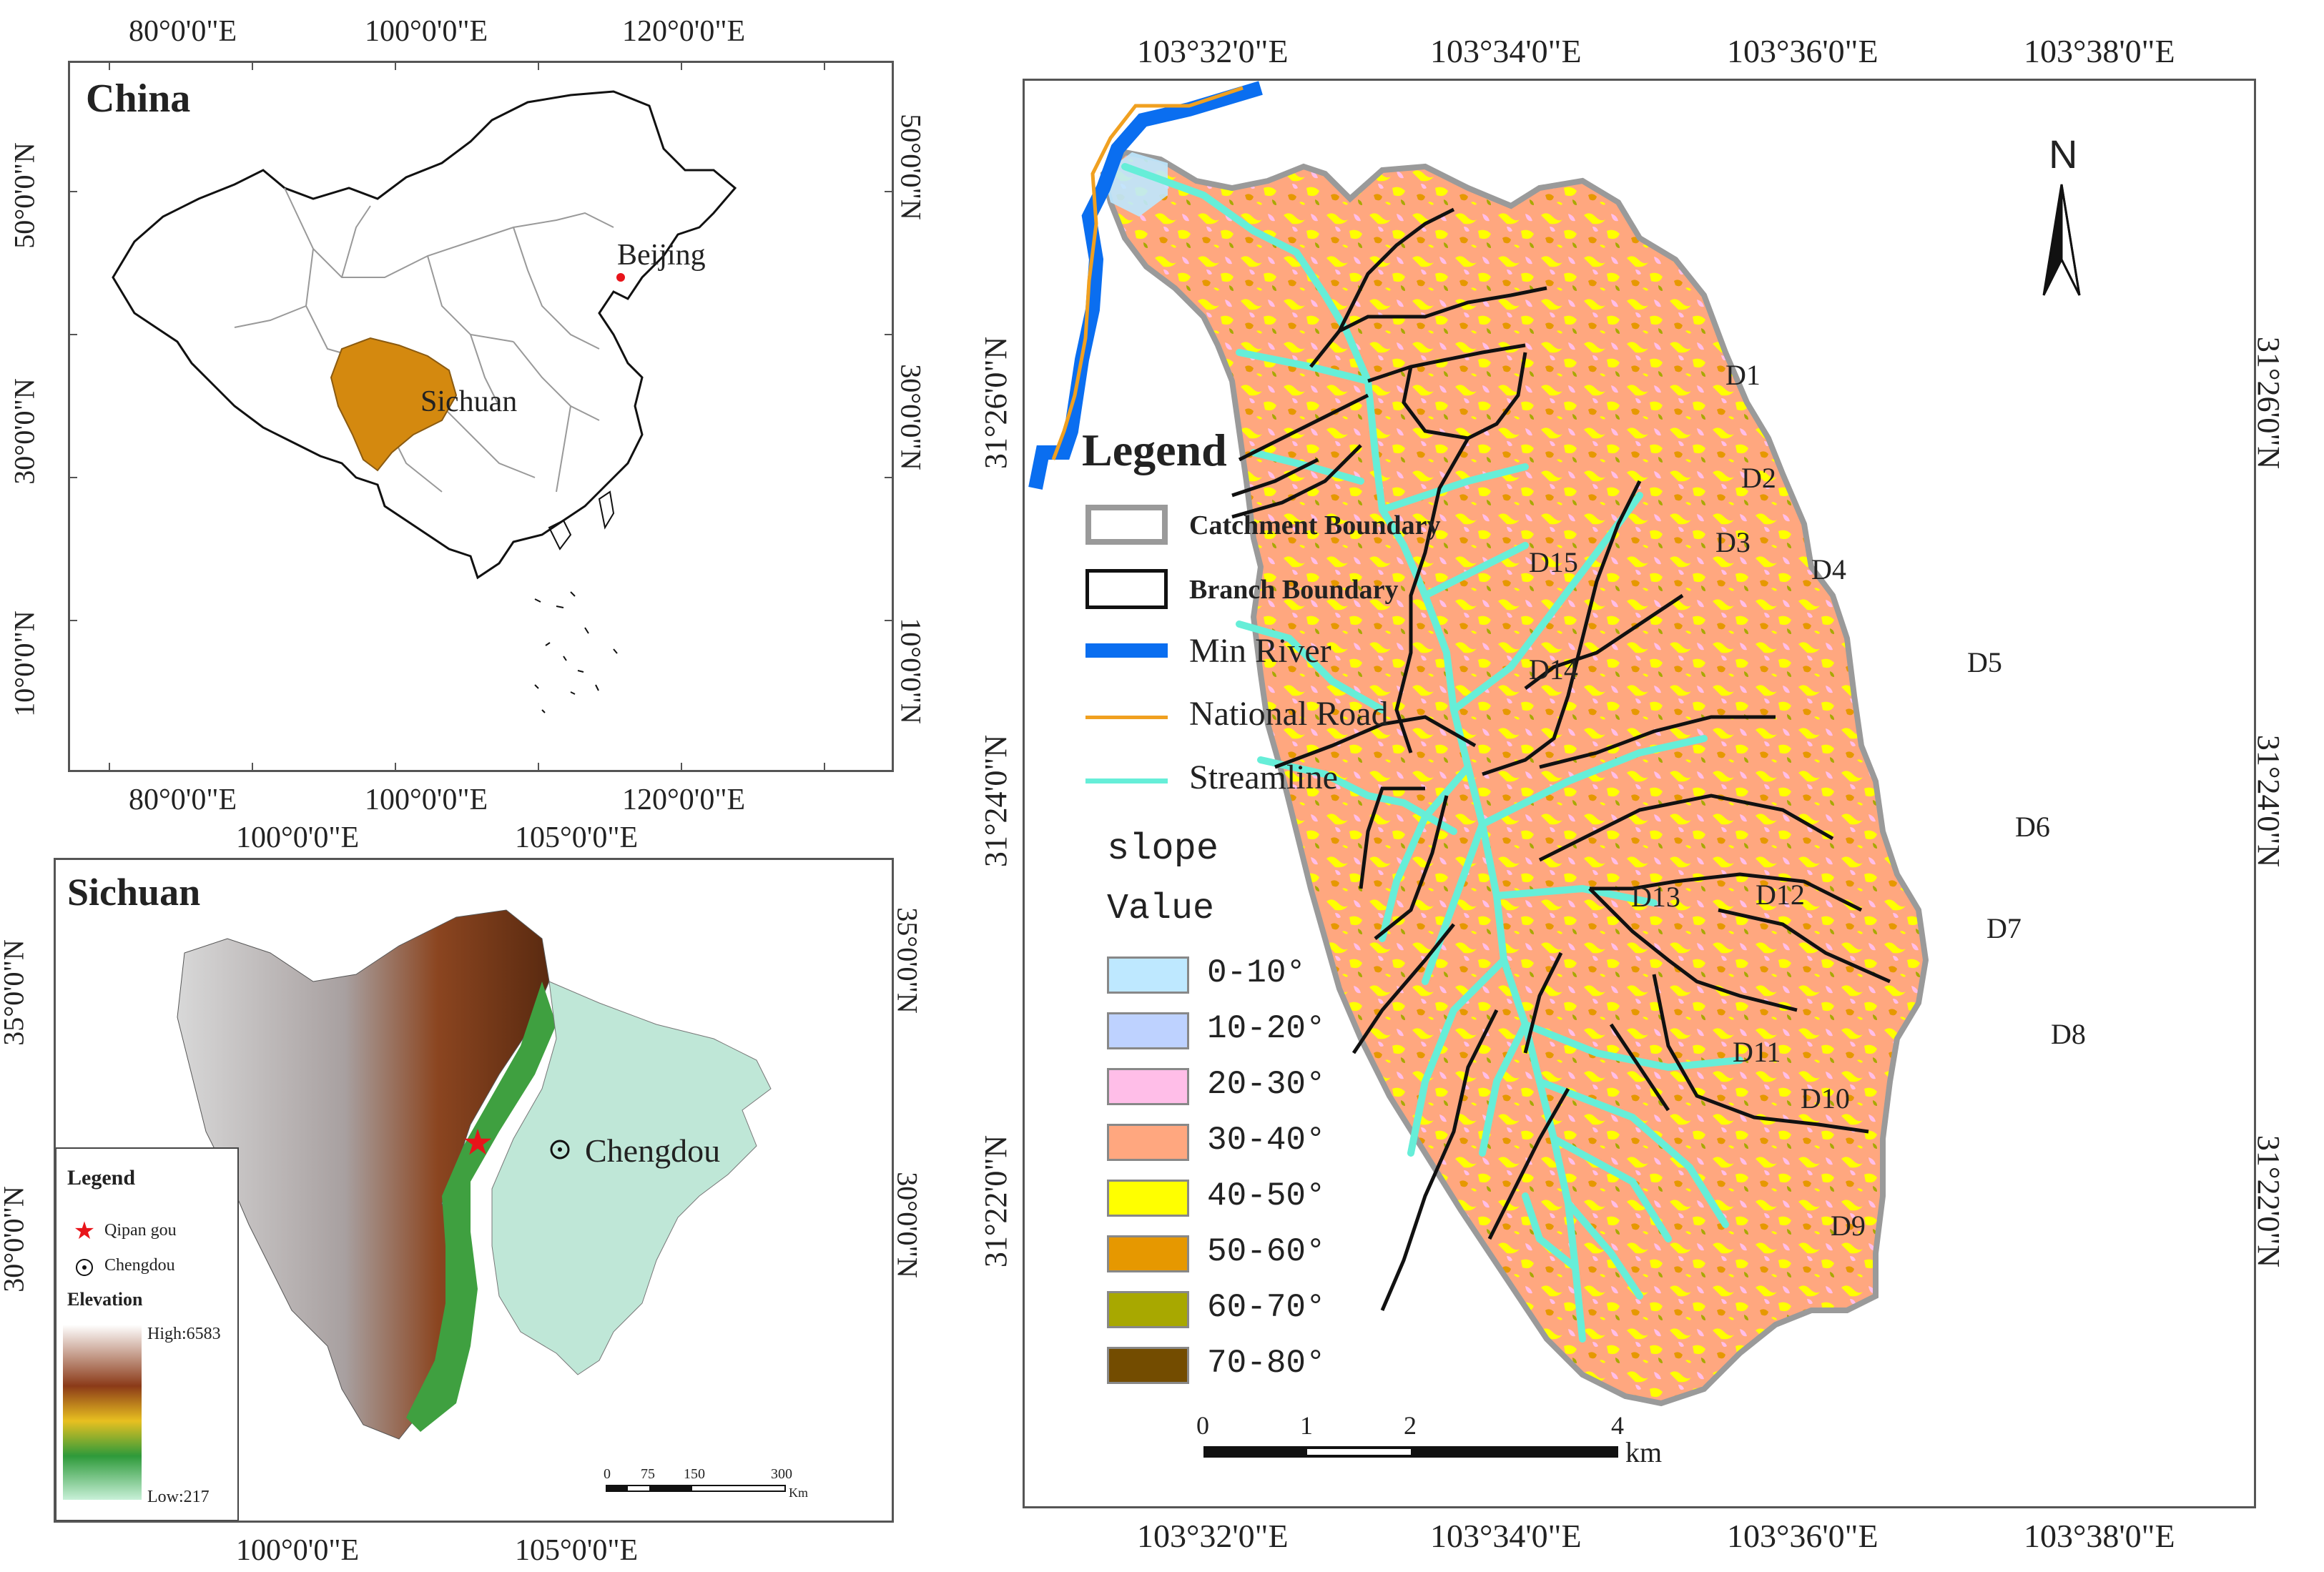  I want to click on branch-label-d14: D14, so click(1553, 669).